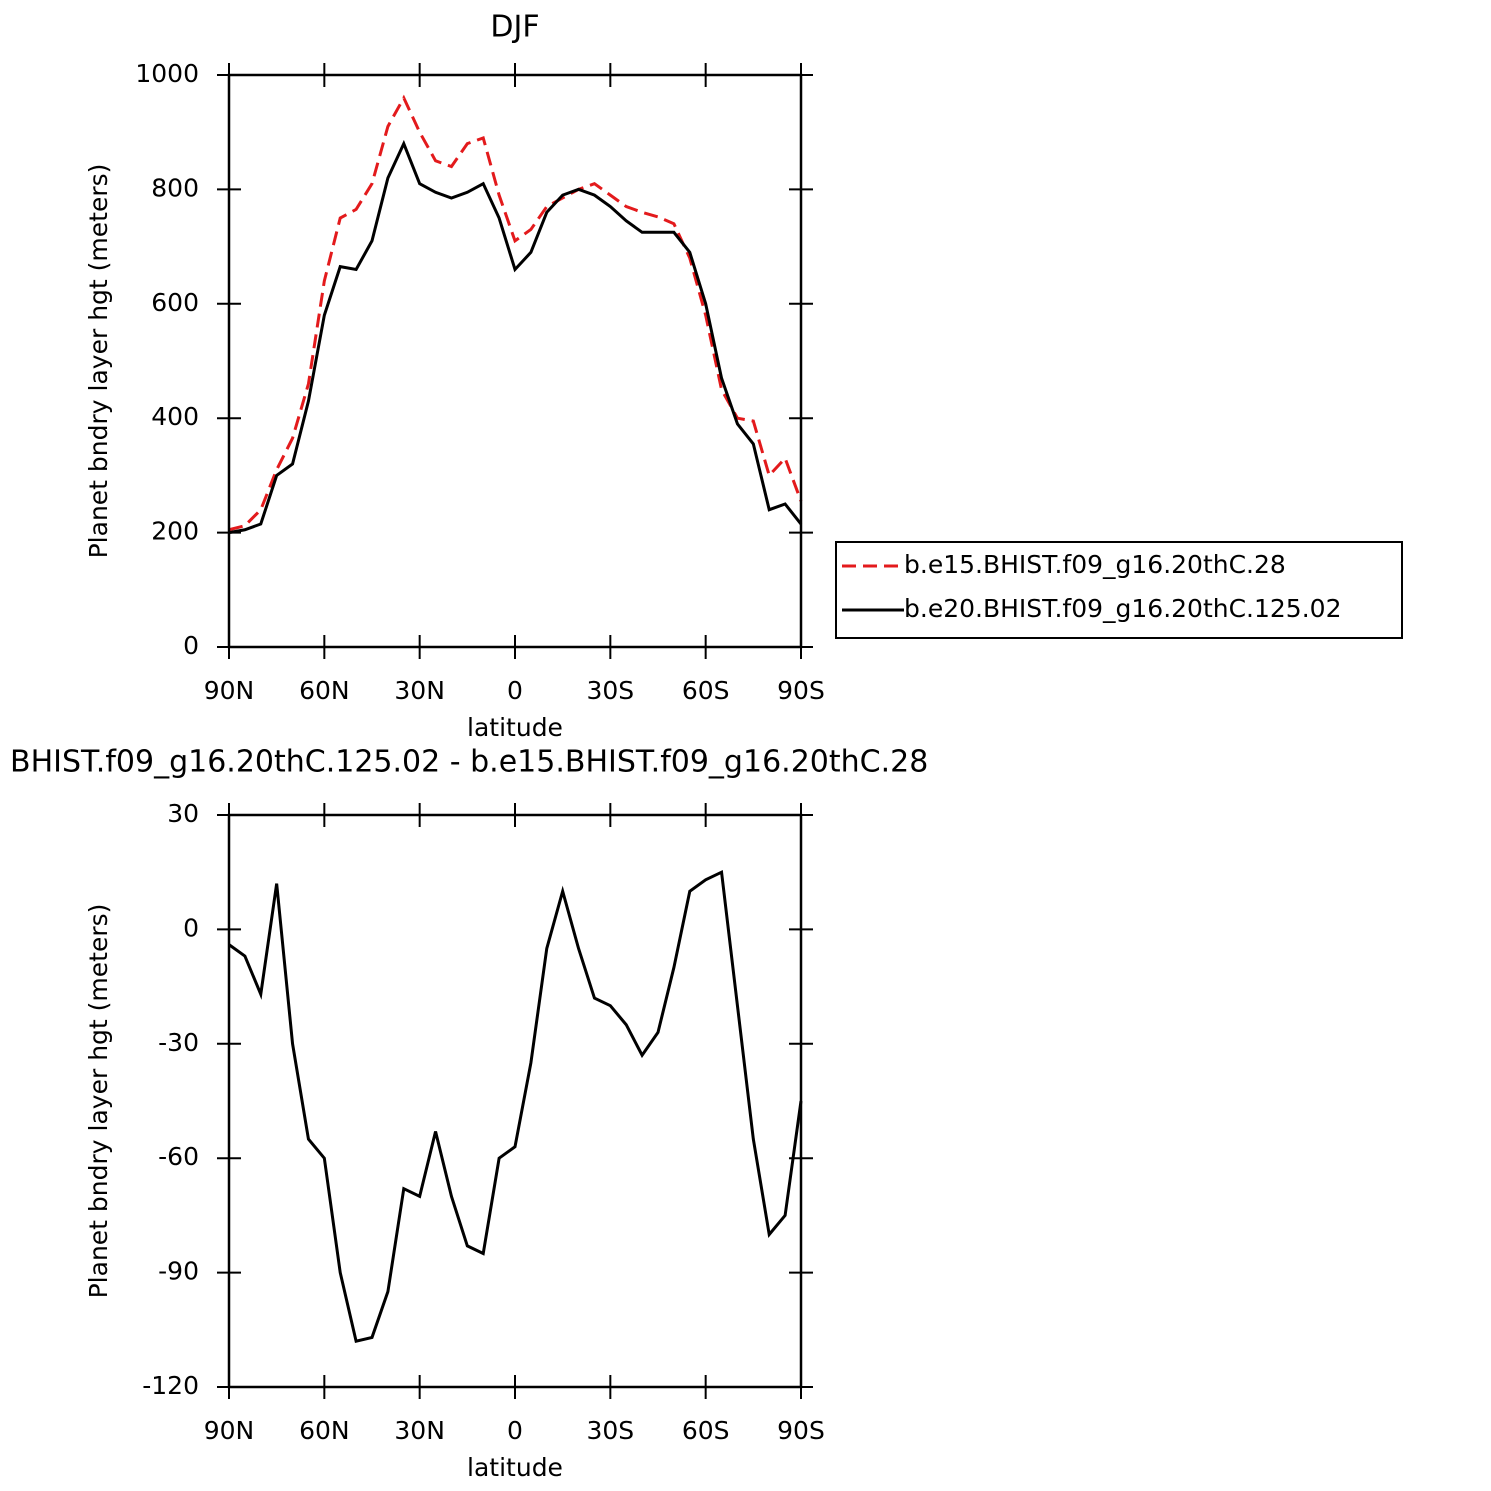 The image size is (1491, 1491). What do you see at coordinates (1095, 564) in the screenshot?
I see `legend-label: b.e15.BHIST.f09_g16.20thC.28` at bounding box center [1095, 564].